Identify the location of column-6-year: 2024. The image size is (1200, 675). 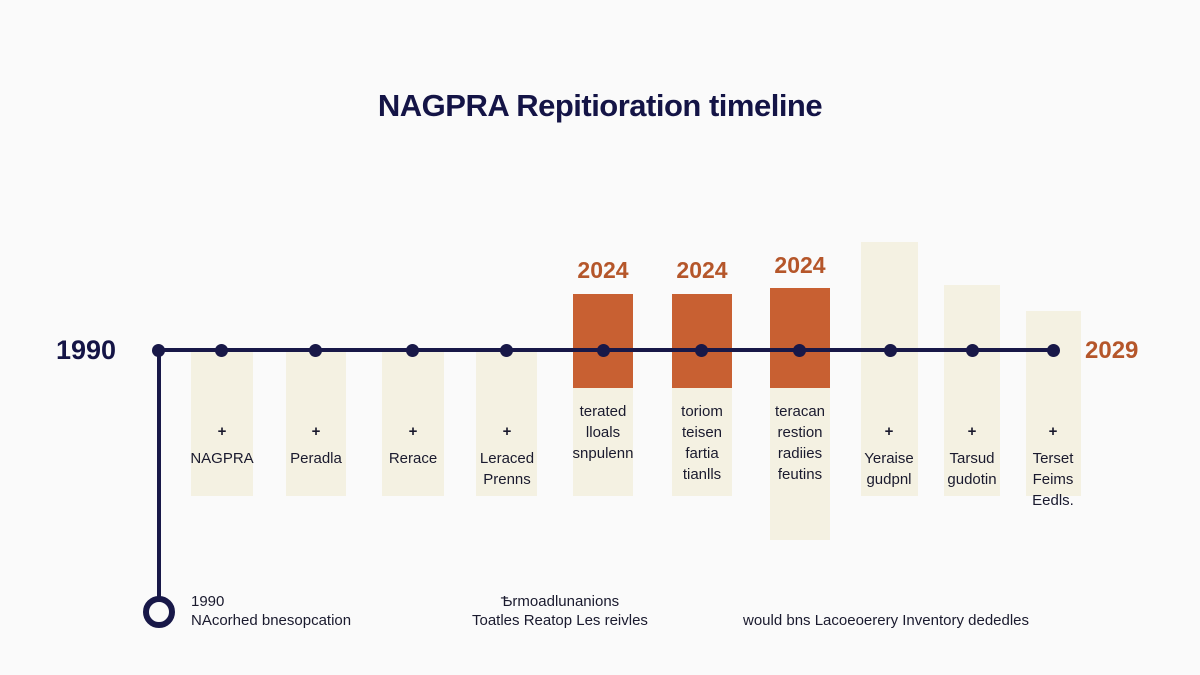
(702, 270).